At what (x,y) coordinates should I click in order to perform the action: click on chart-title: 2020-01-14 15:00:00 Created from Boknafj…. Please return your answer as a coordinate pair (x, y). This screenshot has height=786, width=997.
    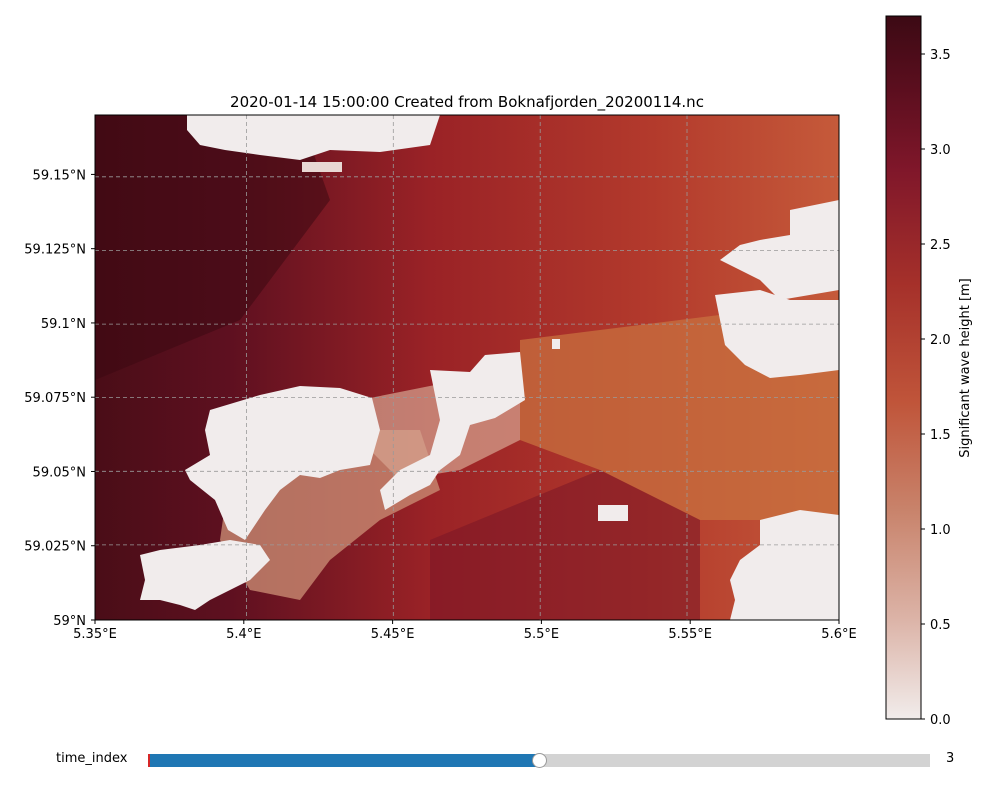
    Looking at the image, I should click on (467, 102).